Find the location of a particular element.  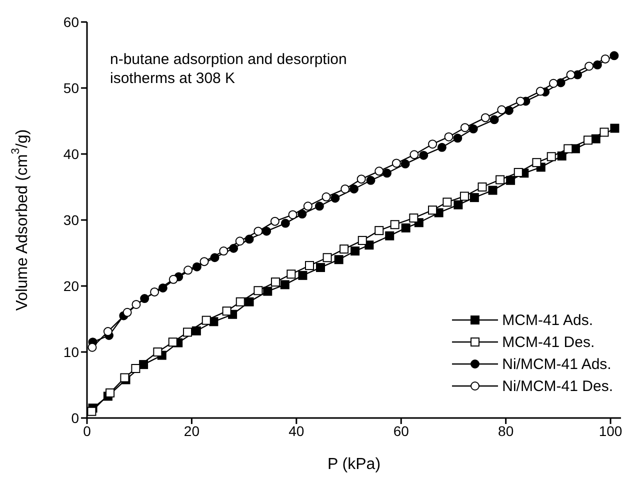

x-tick-label: 80 is located at coordinates (506, 430).